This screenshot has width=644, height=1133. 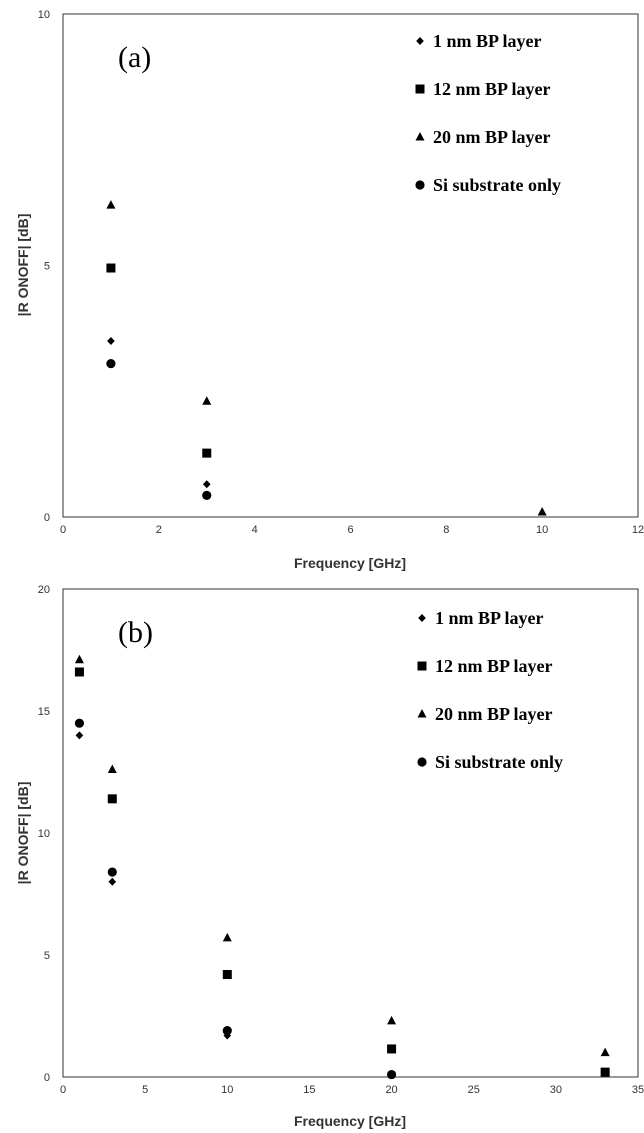 What do you see at coordinates (63, 1090) in the screenshot?
I see `x-tick-label-b-0: 0` at bounding box center [63, 1090].